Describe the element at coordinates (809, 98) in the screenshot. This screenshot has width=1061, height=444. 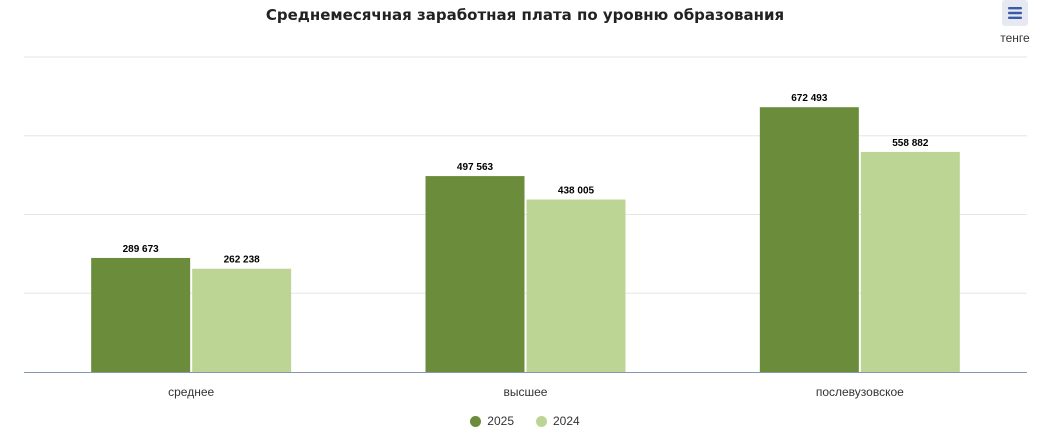
I see `data-label-2025-2: 672 493` at that location.